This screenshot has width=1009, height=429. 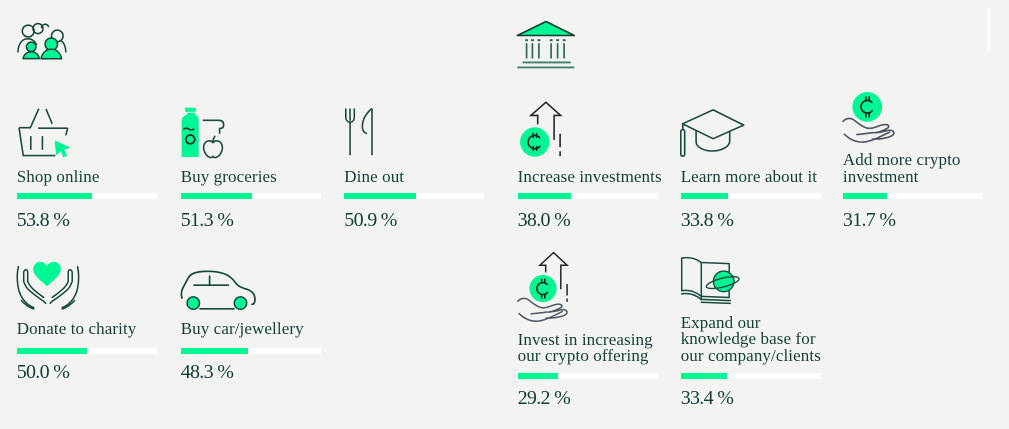 I want to click on stat-label: Shop online, so click(x=58, y=176).